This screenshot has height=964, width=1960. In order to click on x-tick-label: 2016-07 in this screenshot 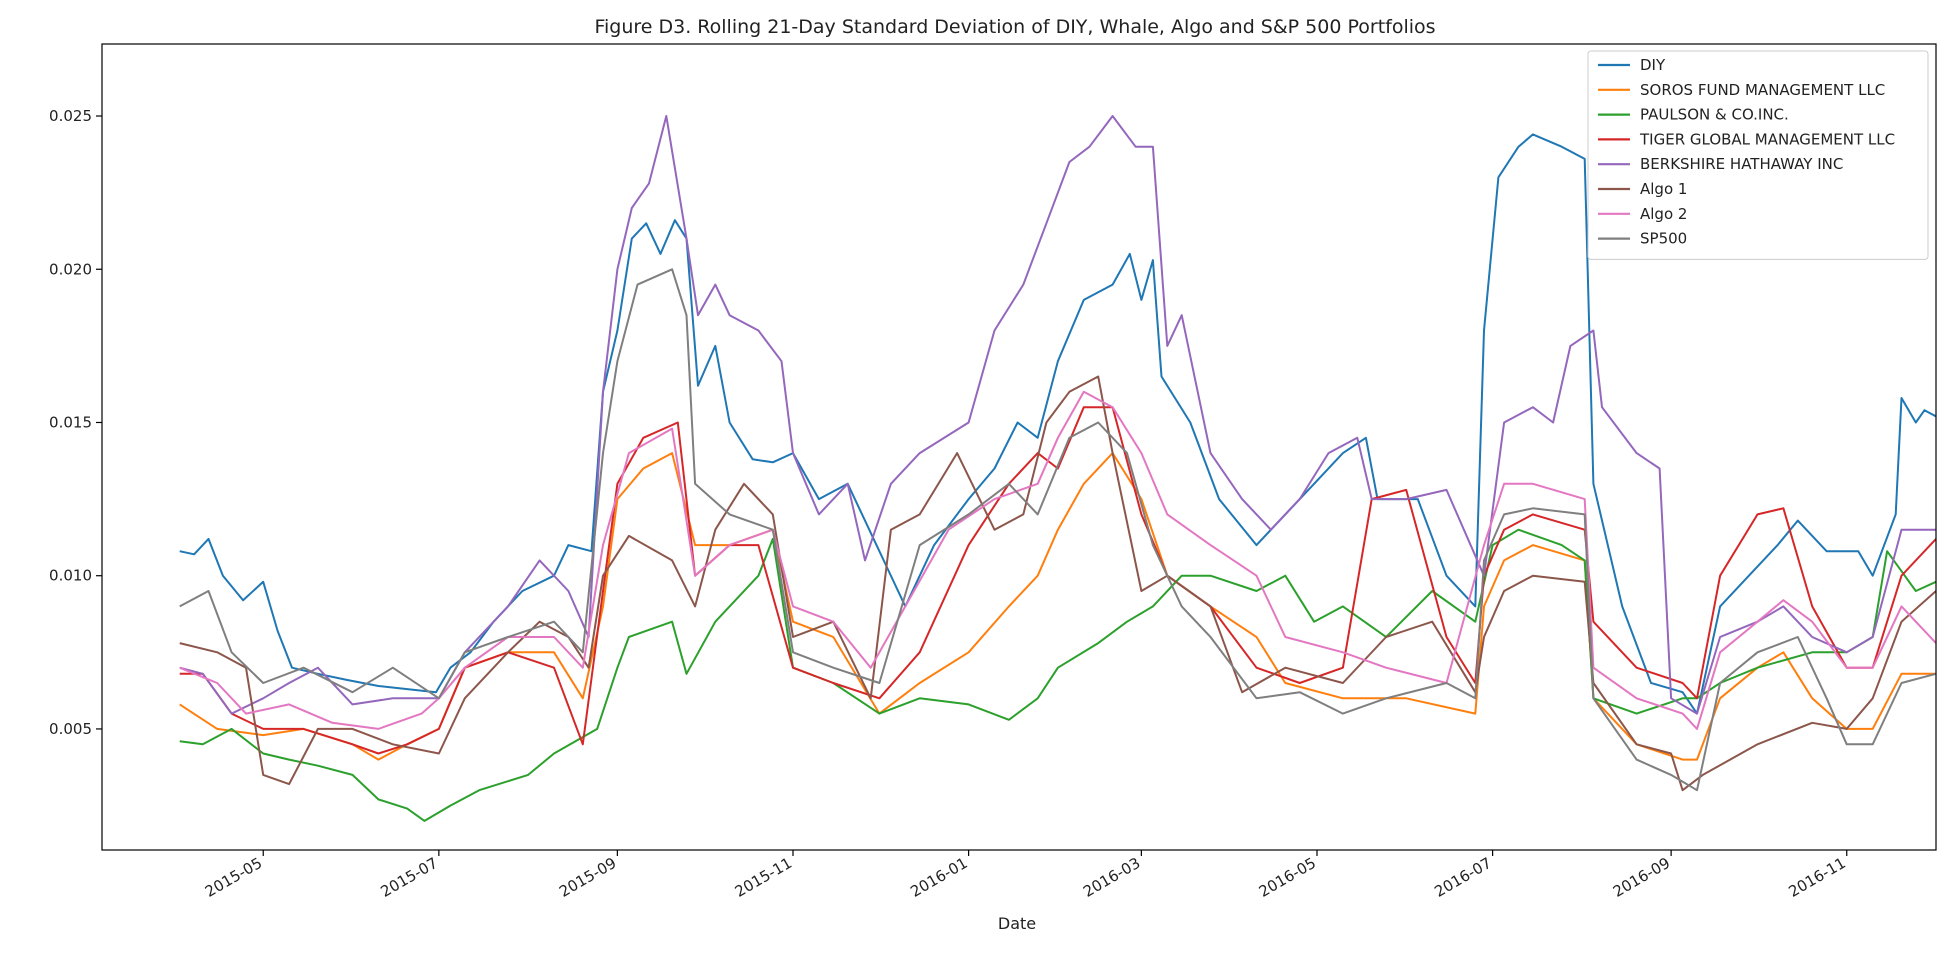, I will do `click(1462, 877)`.